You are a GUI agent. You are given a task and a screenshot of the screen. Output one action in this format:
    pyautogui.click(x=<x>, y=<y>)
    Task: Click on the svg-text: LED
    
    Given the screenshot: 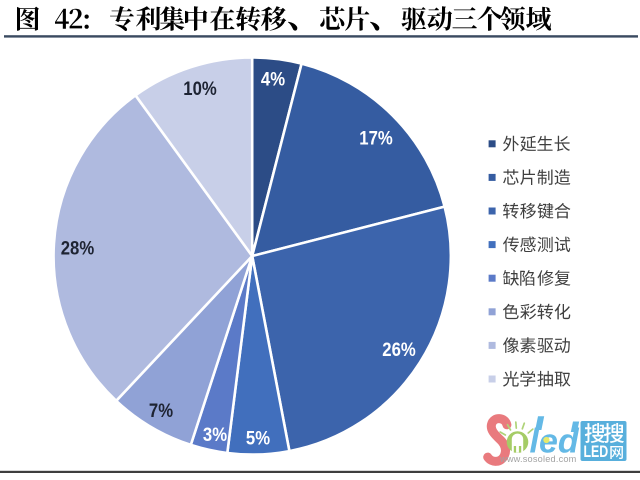 What is the action you would take?
    pyautogui.click(x=596, y=452)
    